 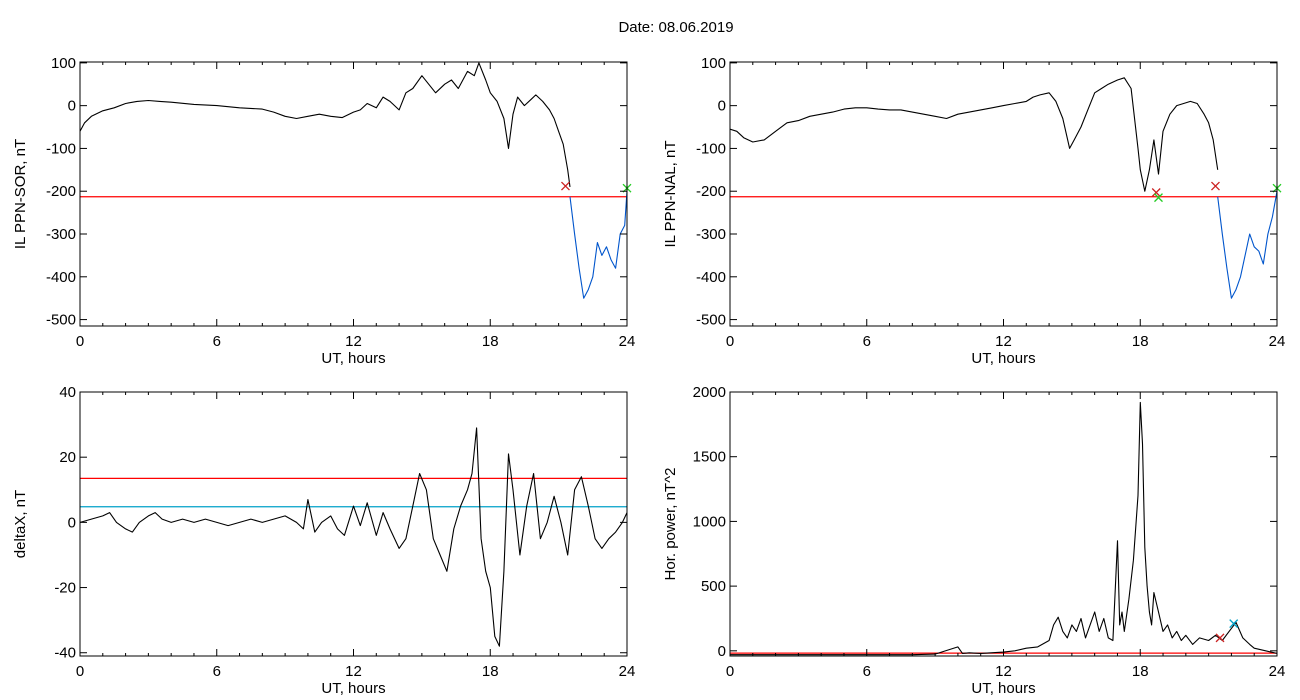 I want to click on y-axis-label: IL PPN-SOR, nT, so click(x=20, y=194).